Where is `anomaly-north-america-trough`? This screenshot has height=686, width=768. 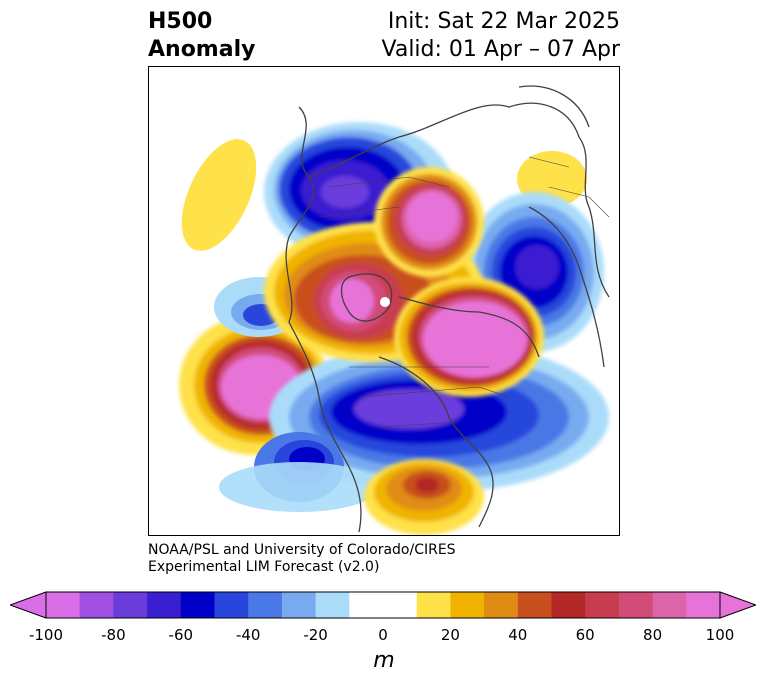 anomaly-north-america-trough is located at coordinates (439, 417).